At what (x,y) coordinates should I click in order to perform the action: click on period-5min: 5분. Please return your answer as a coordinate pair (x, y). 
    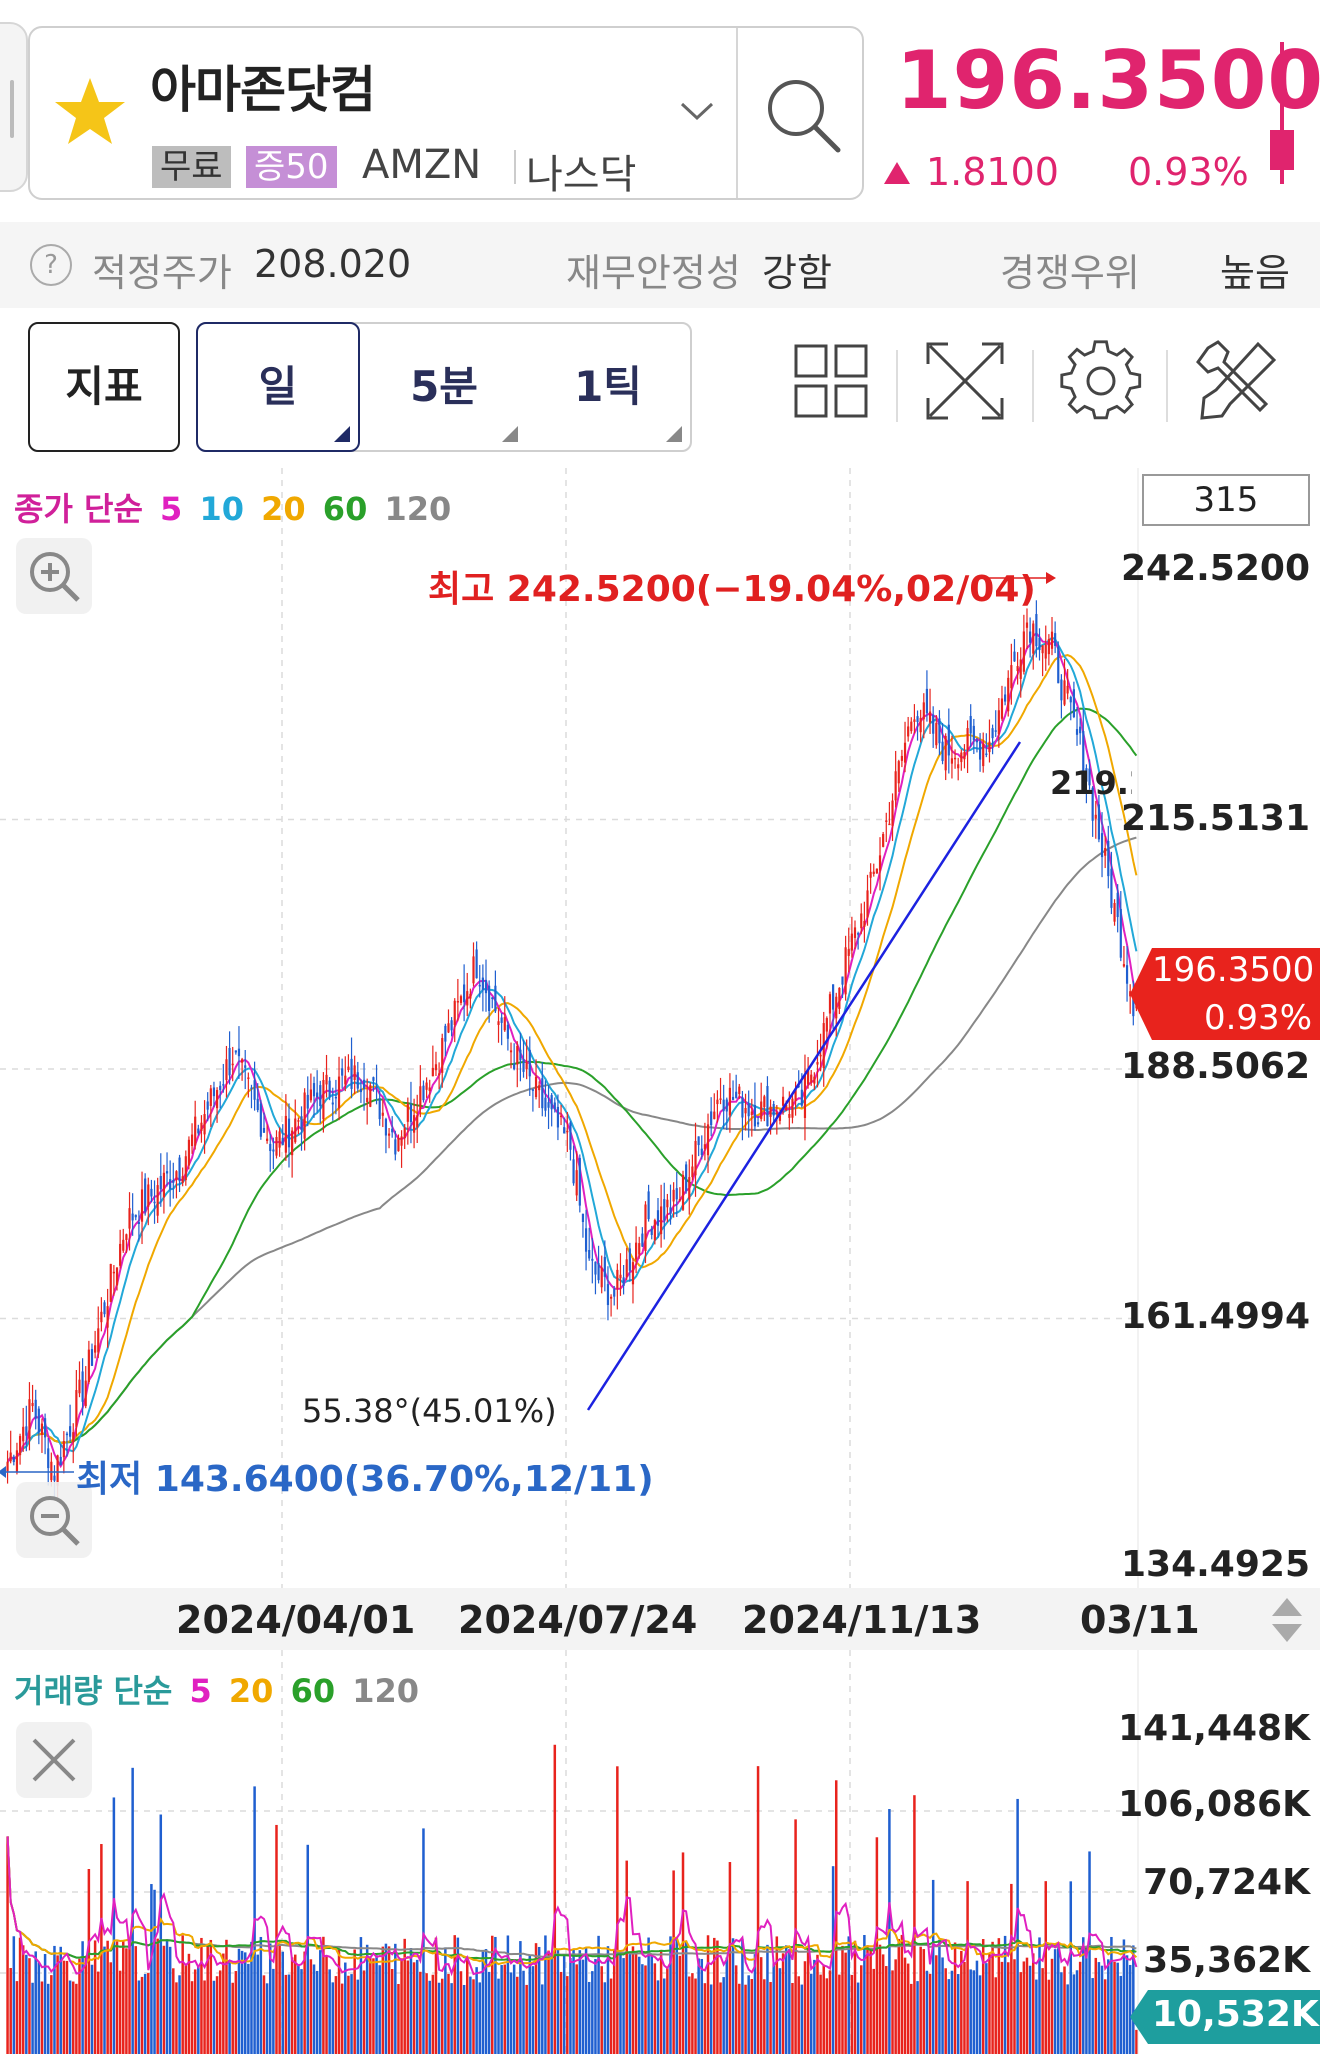
    Looking at the image, I should click on (444, 387).